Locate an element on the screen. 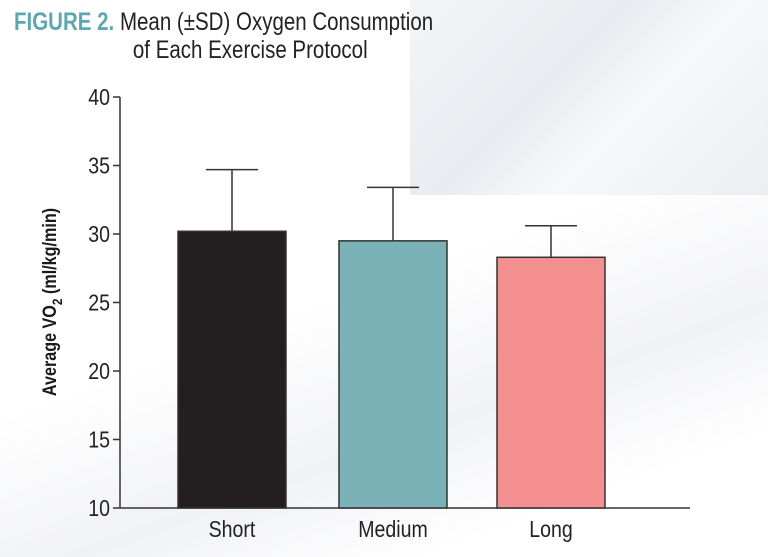  x-tick-label: Short is located at coordinates (232, 530).